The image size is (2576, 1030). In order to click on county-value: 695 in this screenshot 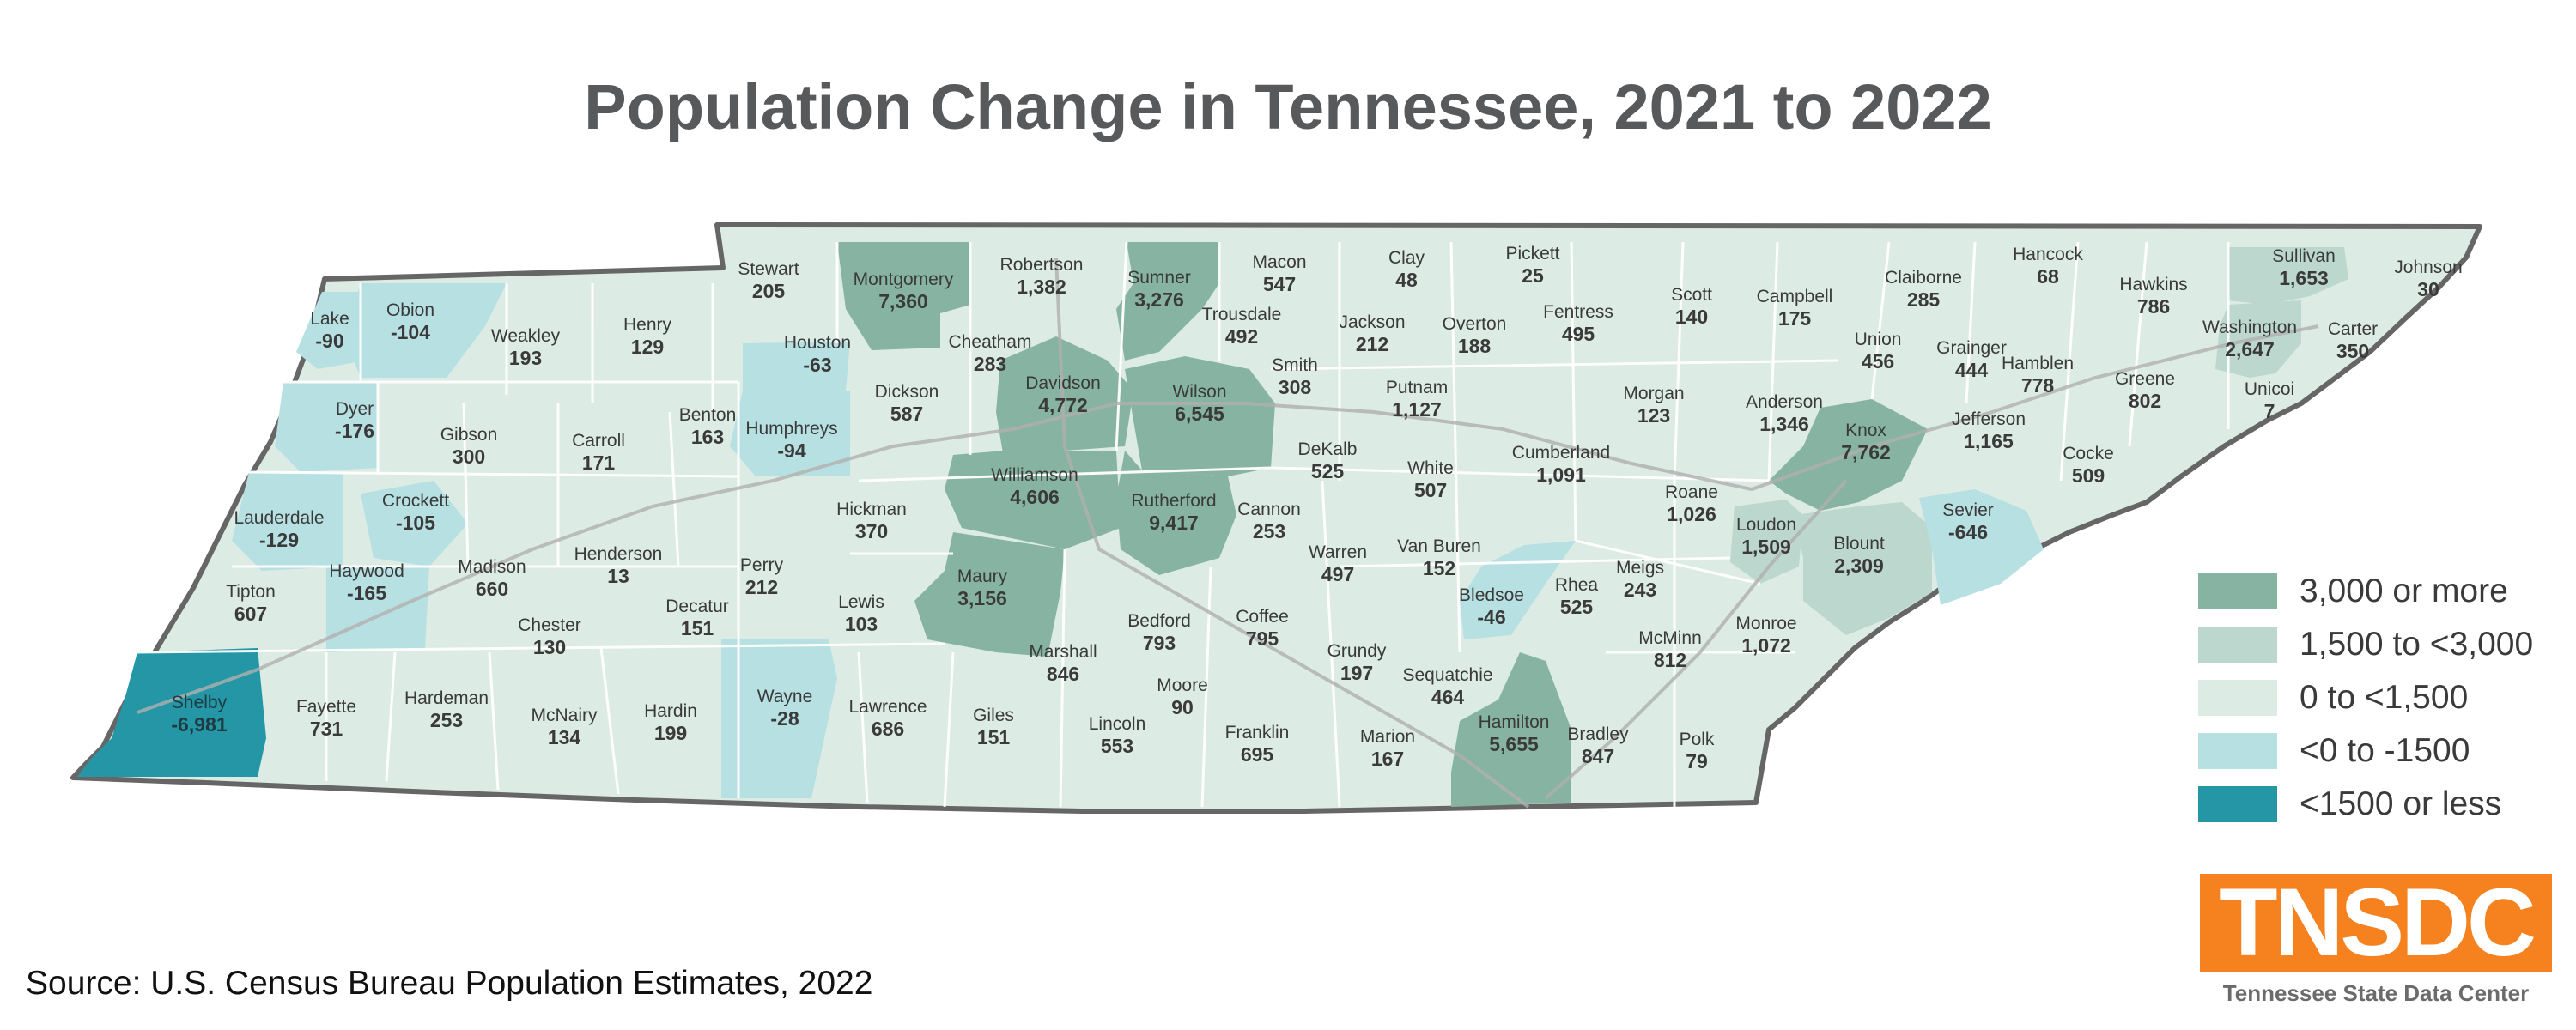, I will do `click(1257, 754)`.